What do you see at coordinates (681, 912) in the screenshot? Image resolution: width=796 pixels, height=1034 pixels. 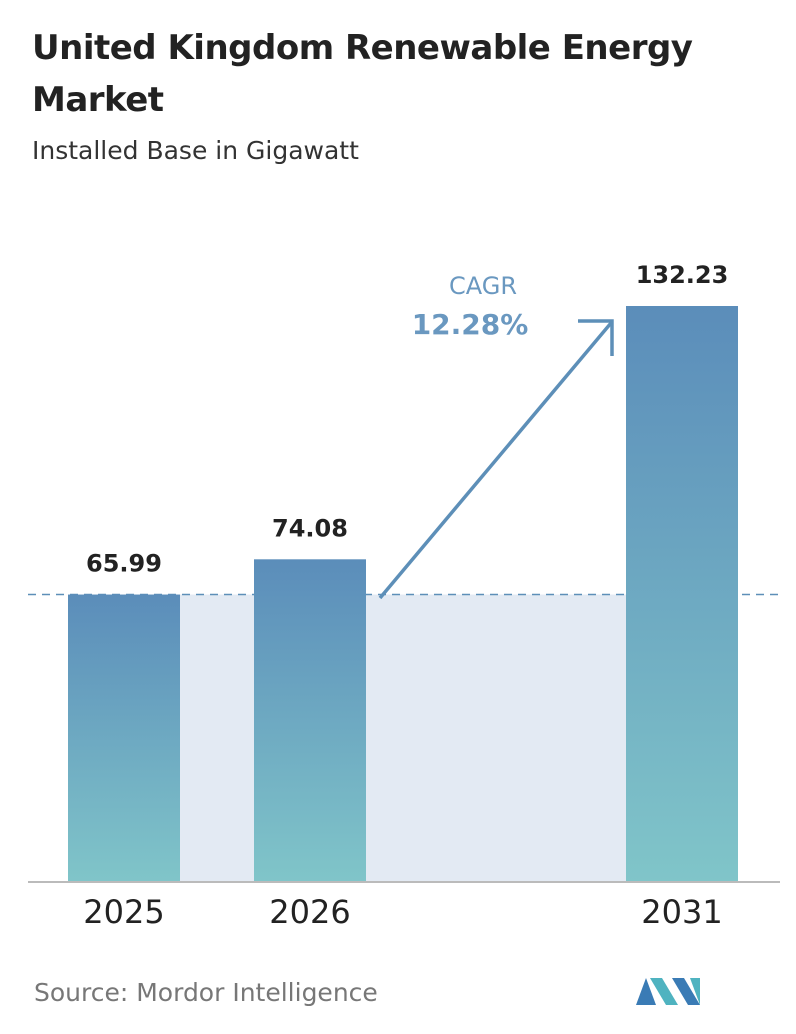 I see `x-tick-label: 2031` at bounding box center [681, 912].